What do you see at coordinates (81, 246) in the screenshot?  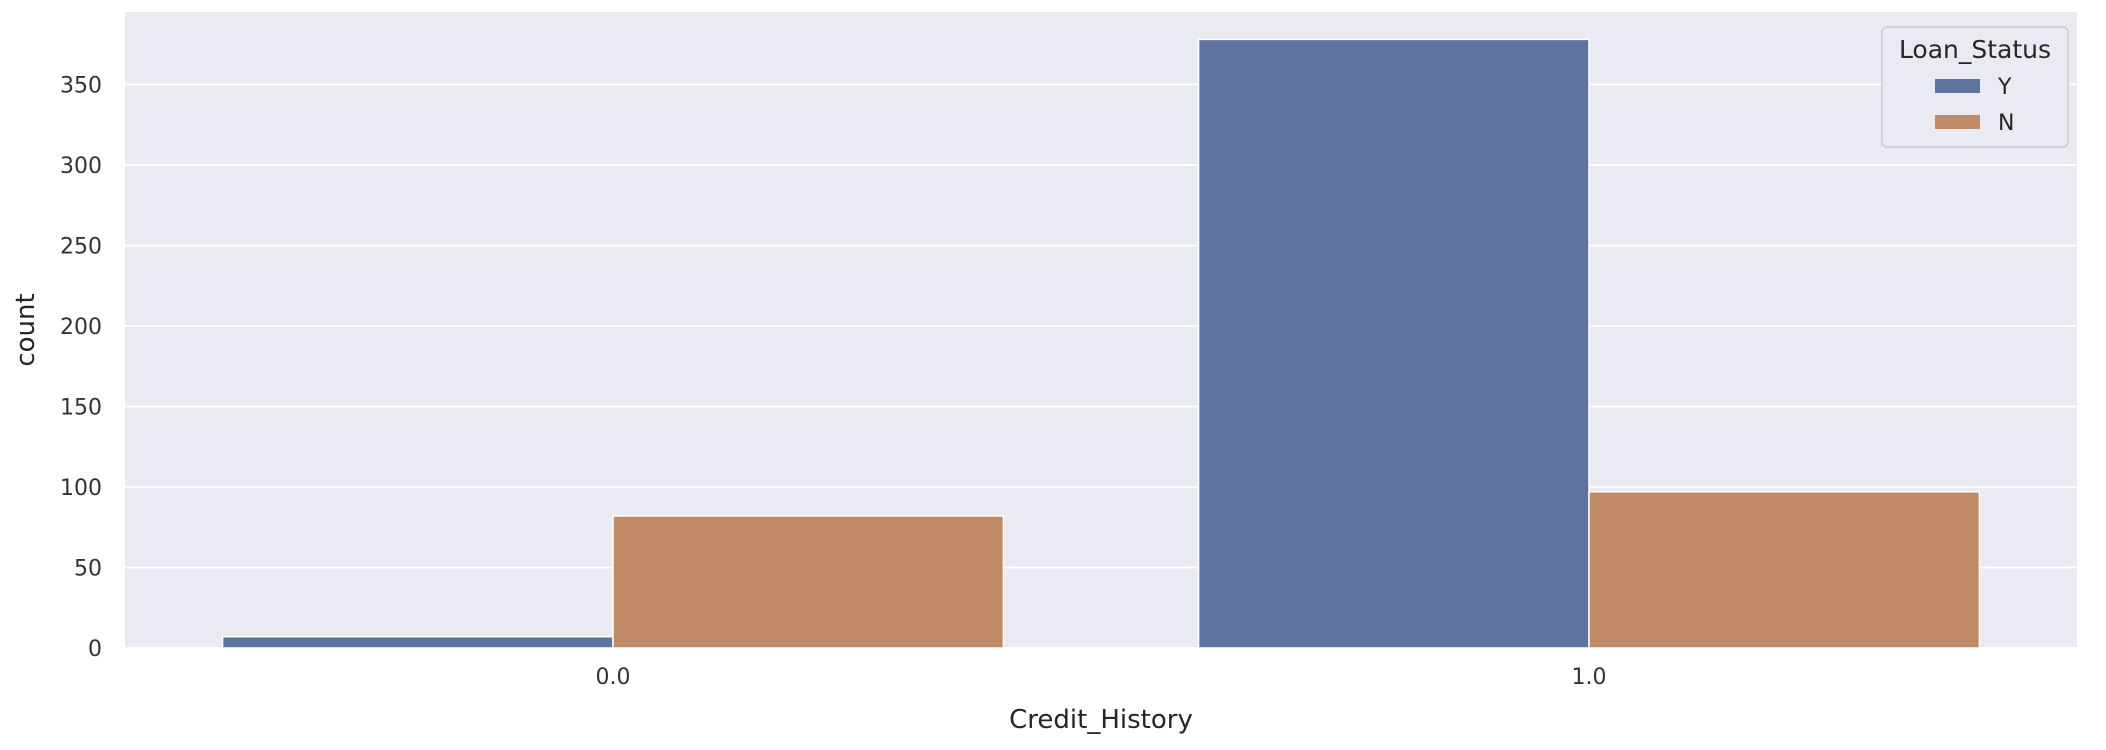 I see `y-tick-label: 250` at bounding box center [81, 246].